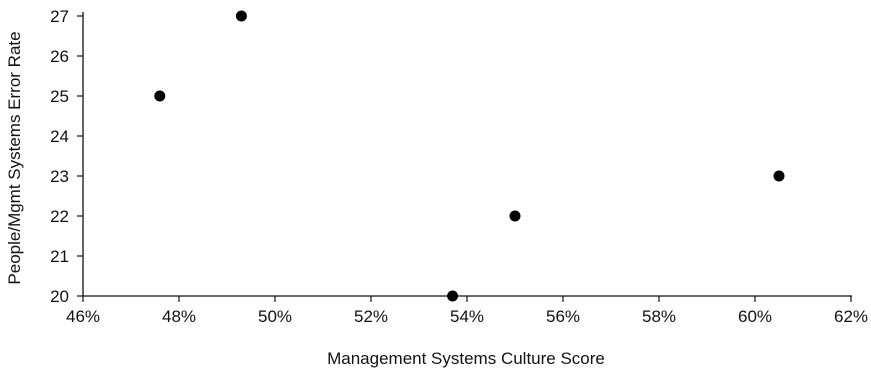 The image size is (871, 381). Describe the element at coordinates (59, 96) in the screenshot. I see `y-tick-label: 25` at that location.